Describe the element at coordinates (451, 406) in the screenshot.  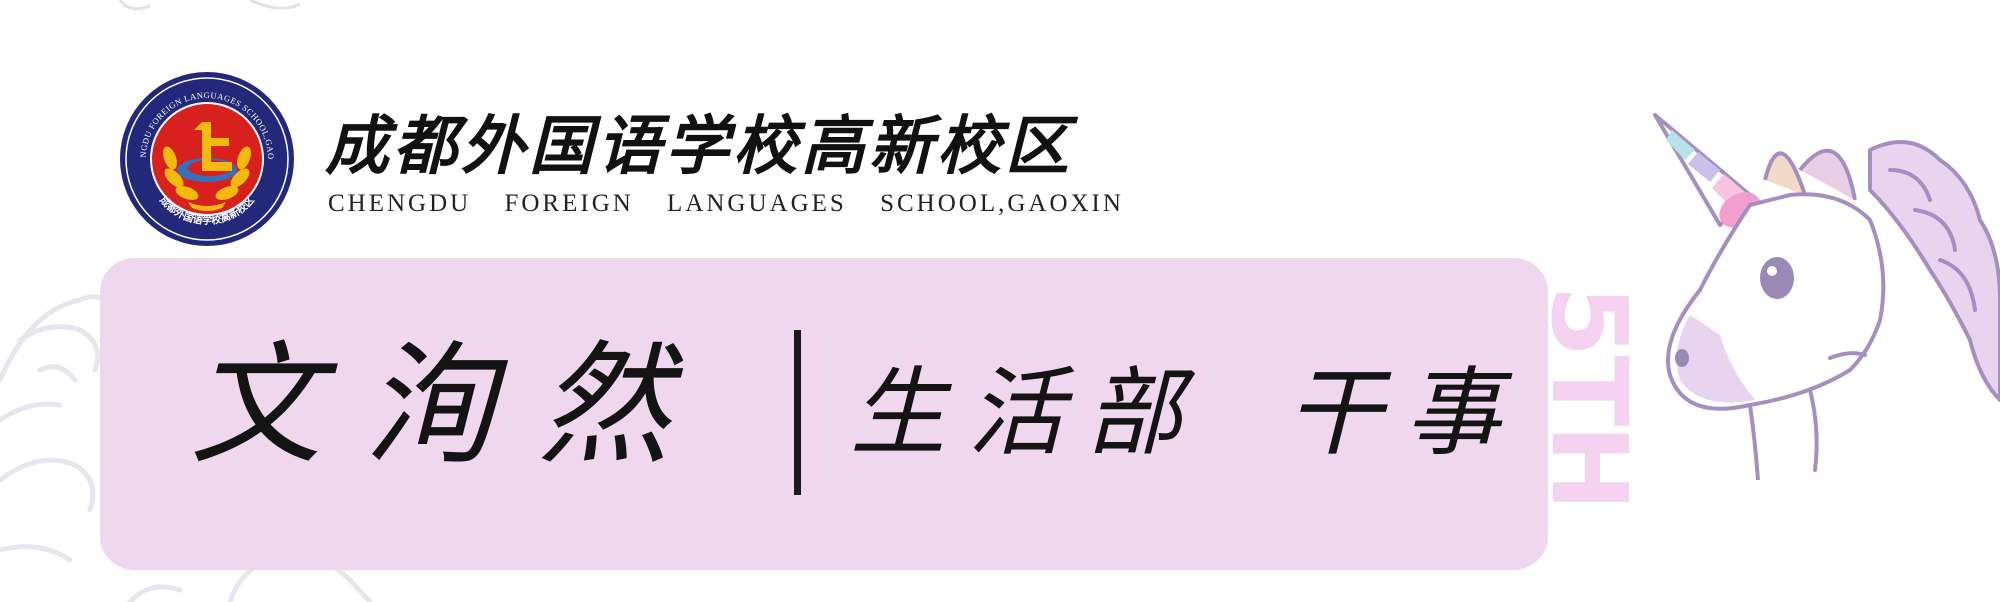
I see `person-name: 文洵然` at that location.